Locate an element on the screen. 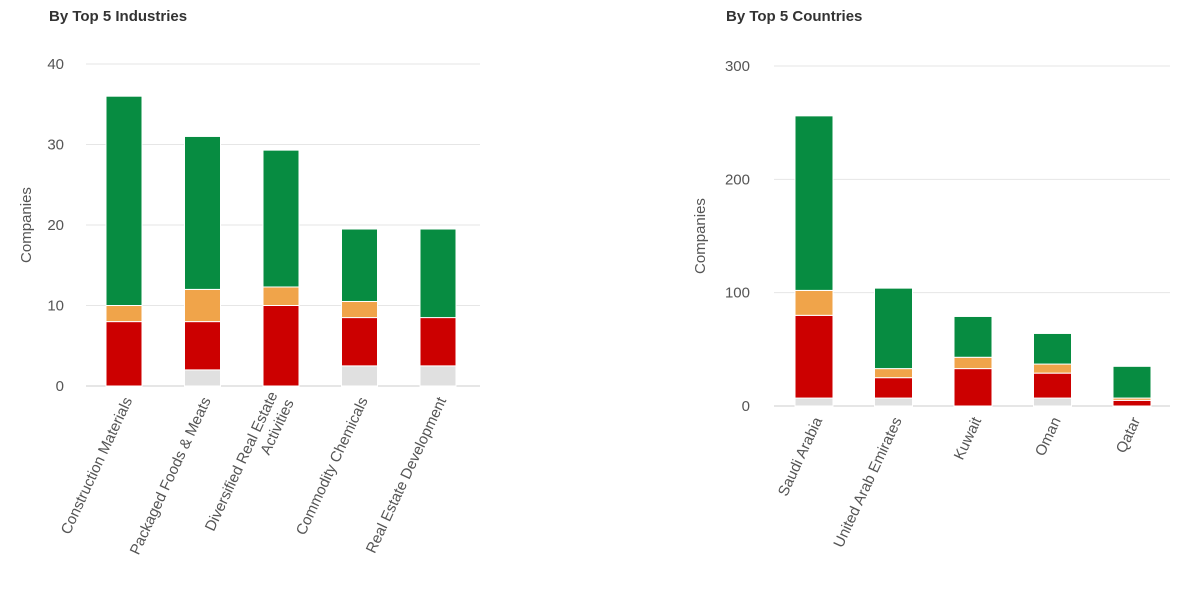 The height and width of the screenshot is (591, 1192). y-tick-label: 30 is located at coordinates (55, 145).